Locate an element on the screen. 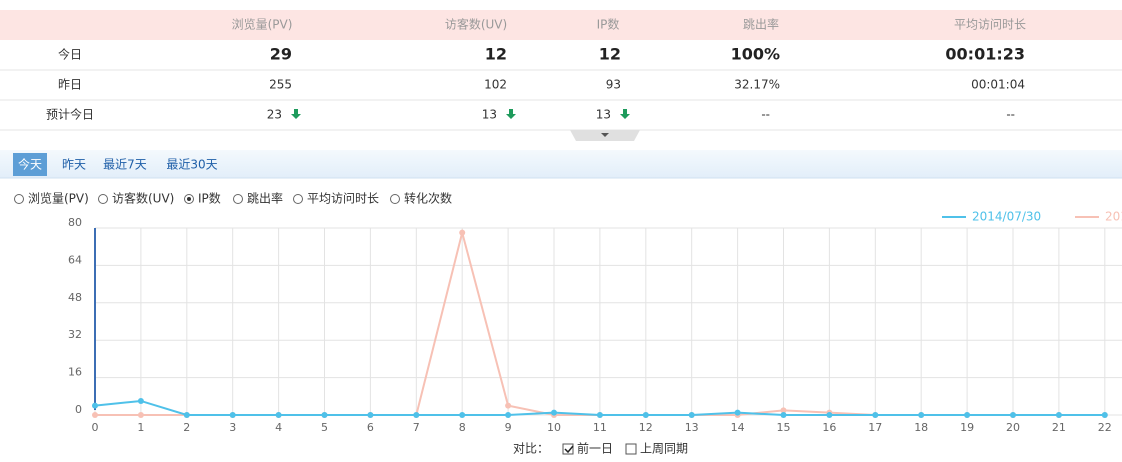 Image resolution: width=1122 pixels, height=462 pixels. cell: 29 is located at coordinates (281, 54).